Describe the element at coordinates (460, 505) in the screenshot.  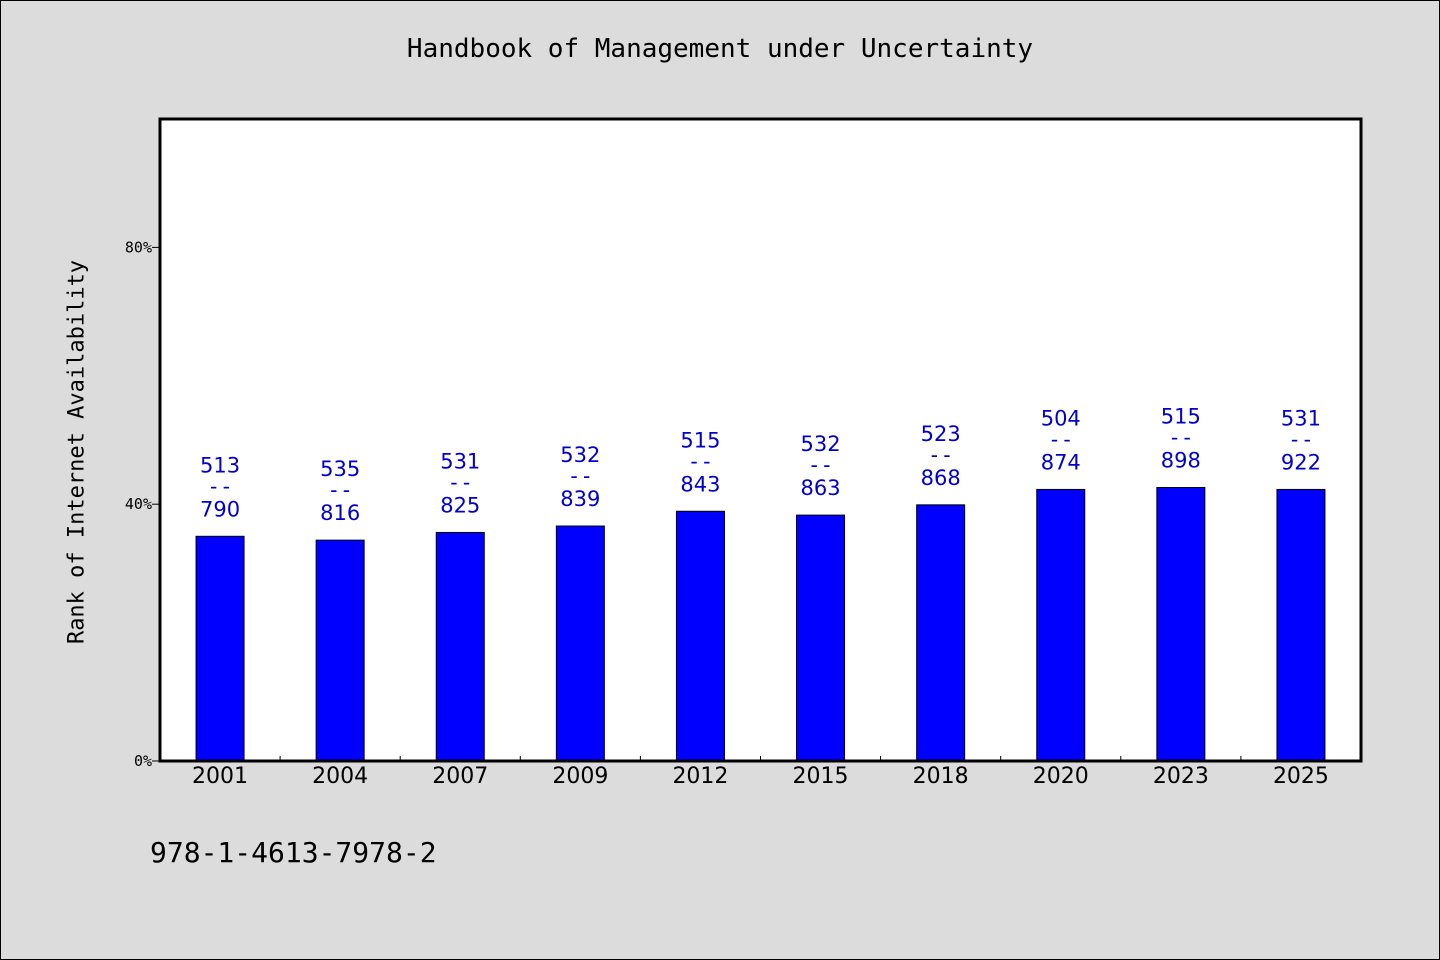
I see `data-label-bottom: 825` at that location.